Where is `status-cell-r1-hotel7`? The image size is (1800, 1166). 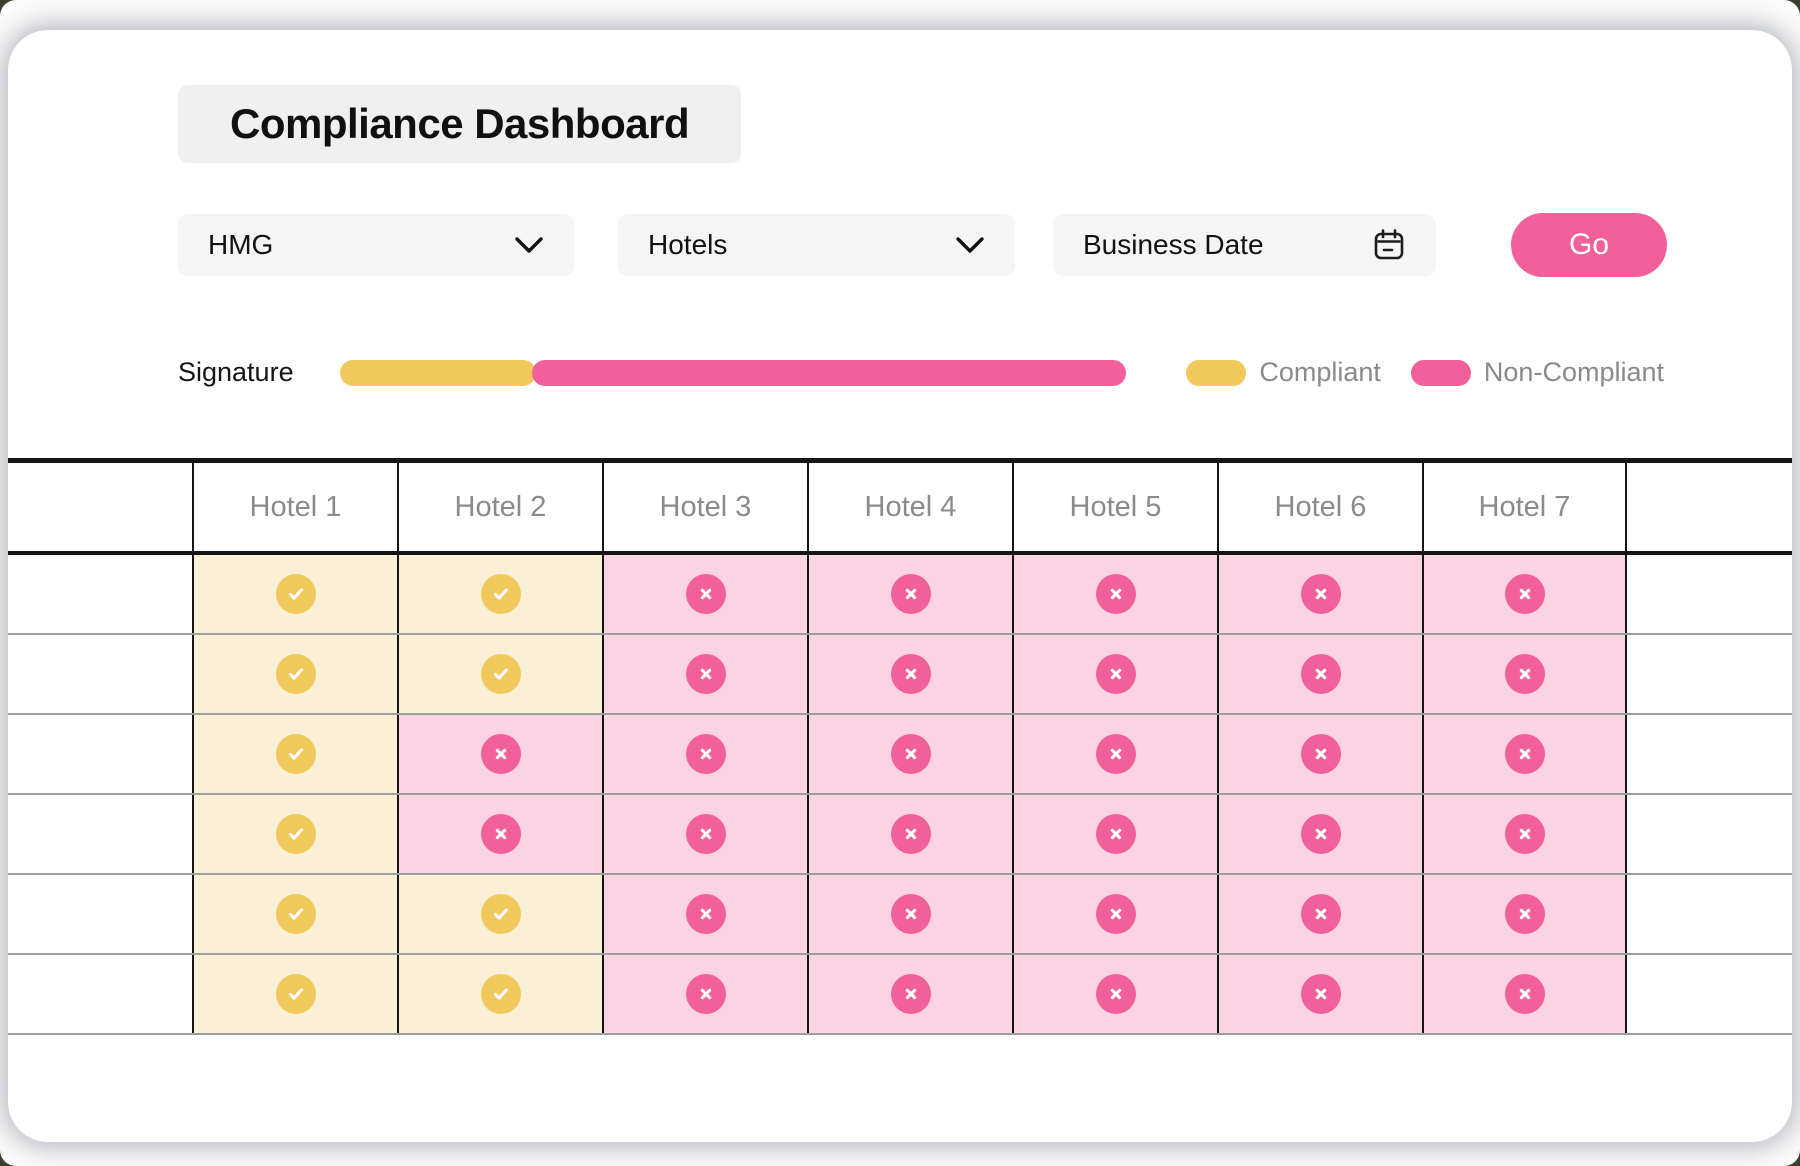 status-cell-r1-hotel7 is located at coordinates (1524, 594).